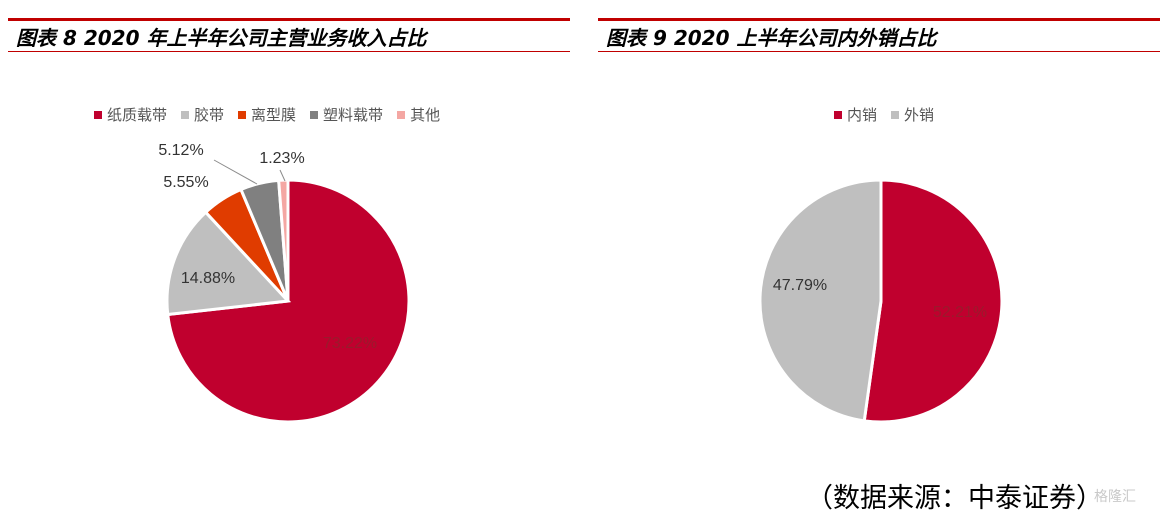 Image resolution: width=1167 pixels, height=517 pixels. I want to click on chart1-title: 图表 8 2020 年上半年公司主营业务收入占比, so click(289, 35).